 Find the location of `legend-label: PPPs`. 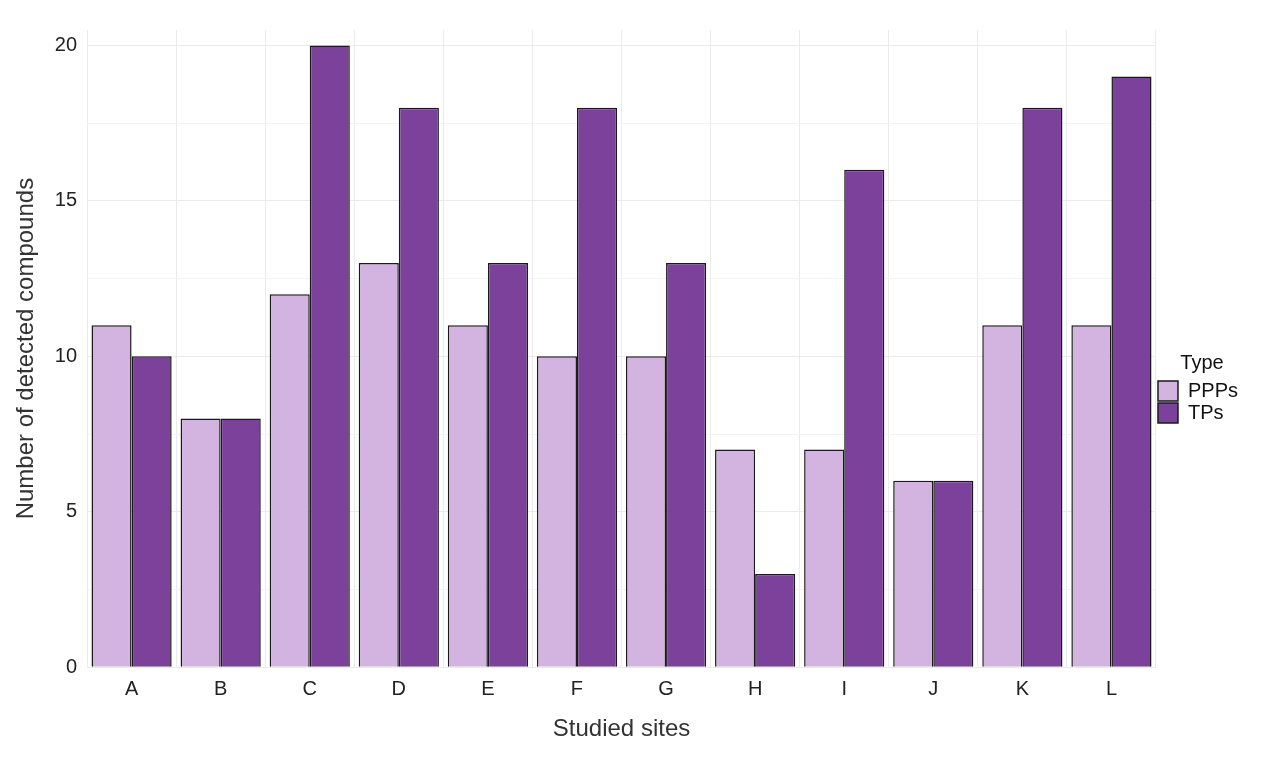

legend-label: PPPs is located at coordinates (1213, 389).